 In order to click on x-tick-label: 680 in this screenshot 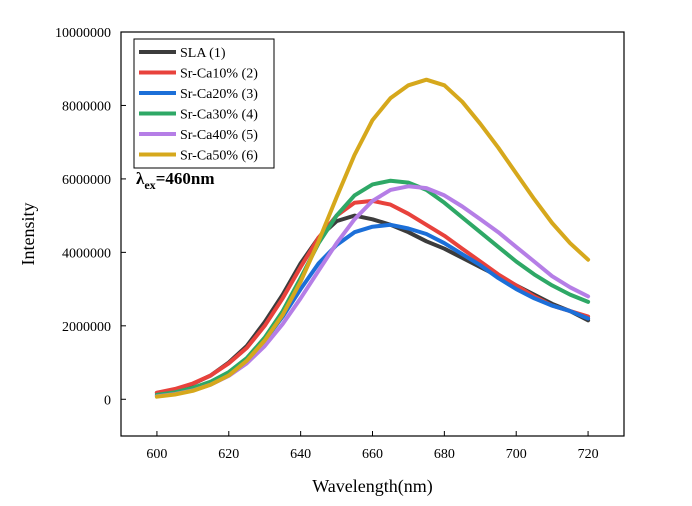, I will do `click(444, 454)`.